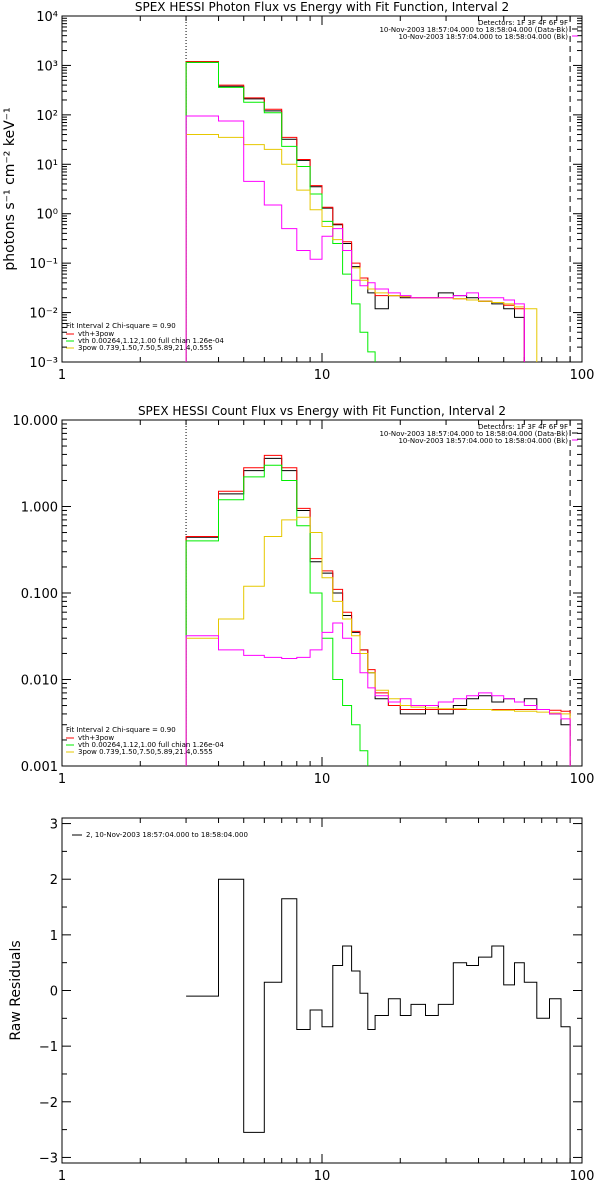 The height and width of the screenshot is (1200, 600). Describe the element at coordinates (16, 990) in the screenshot. I see `y-axis-label: Raw Residuals` at that location.